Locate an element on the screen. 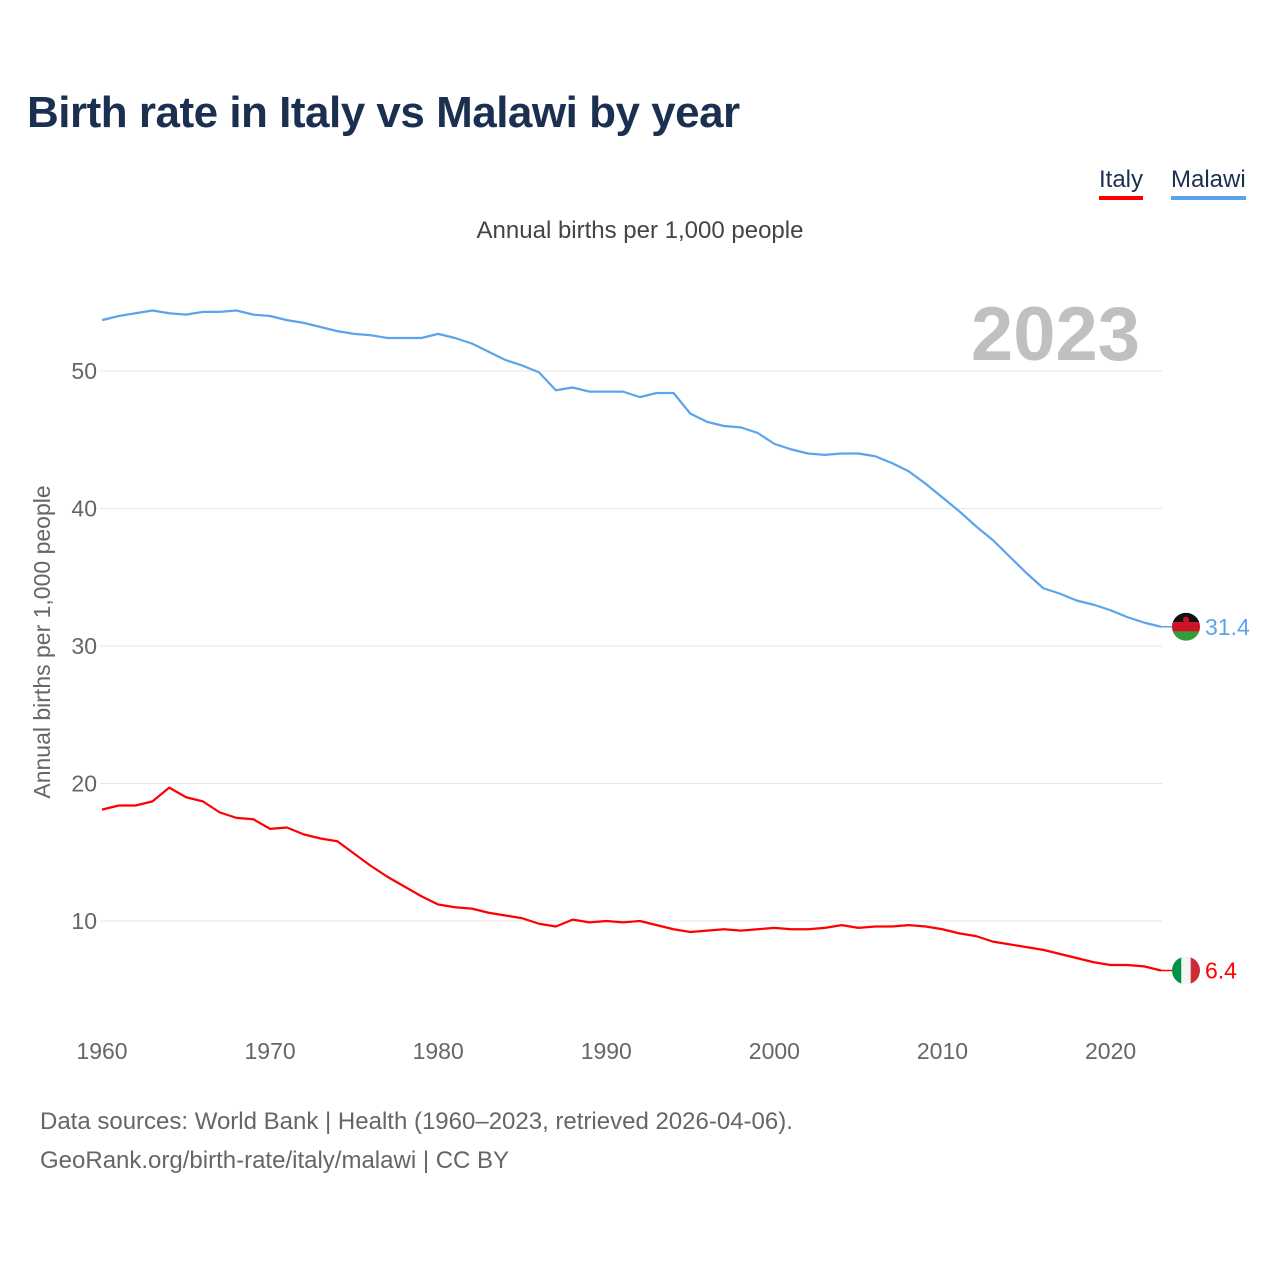 The height and width of the screenshot is (1280, 1280). chart-subtitle: Annual births per 1,000 people is located at coordinates (640, 230).